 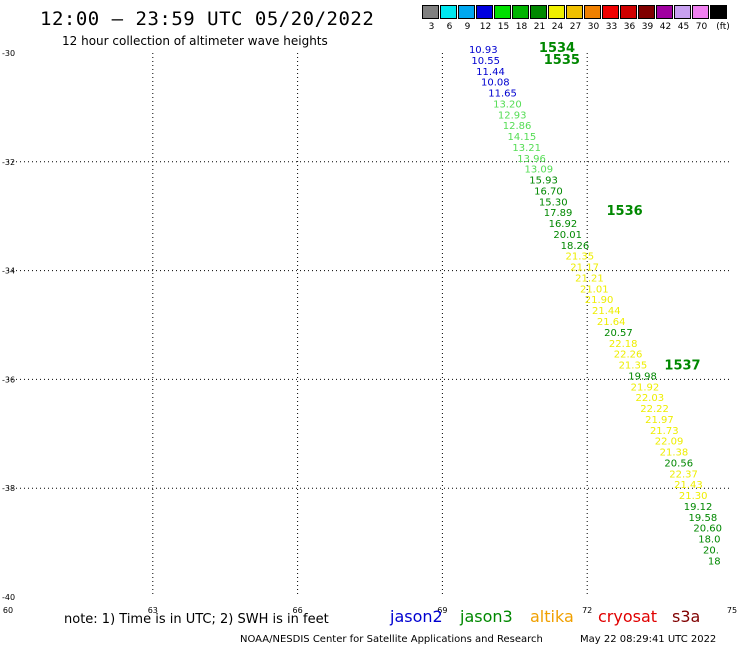 I want to click on wave-height-point: 11.44, so click(x=490, y=72).